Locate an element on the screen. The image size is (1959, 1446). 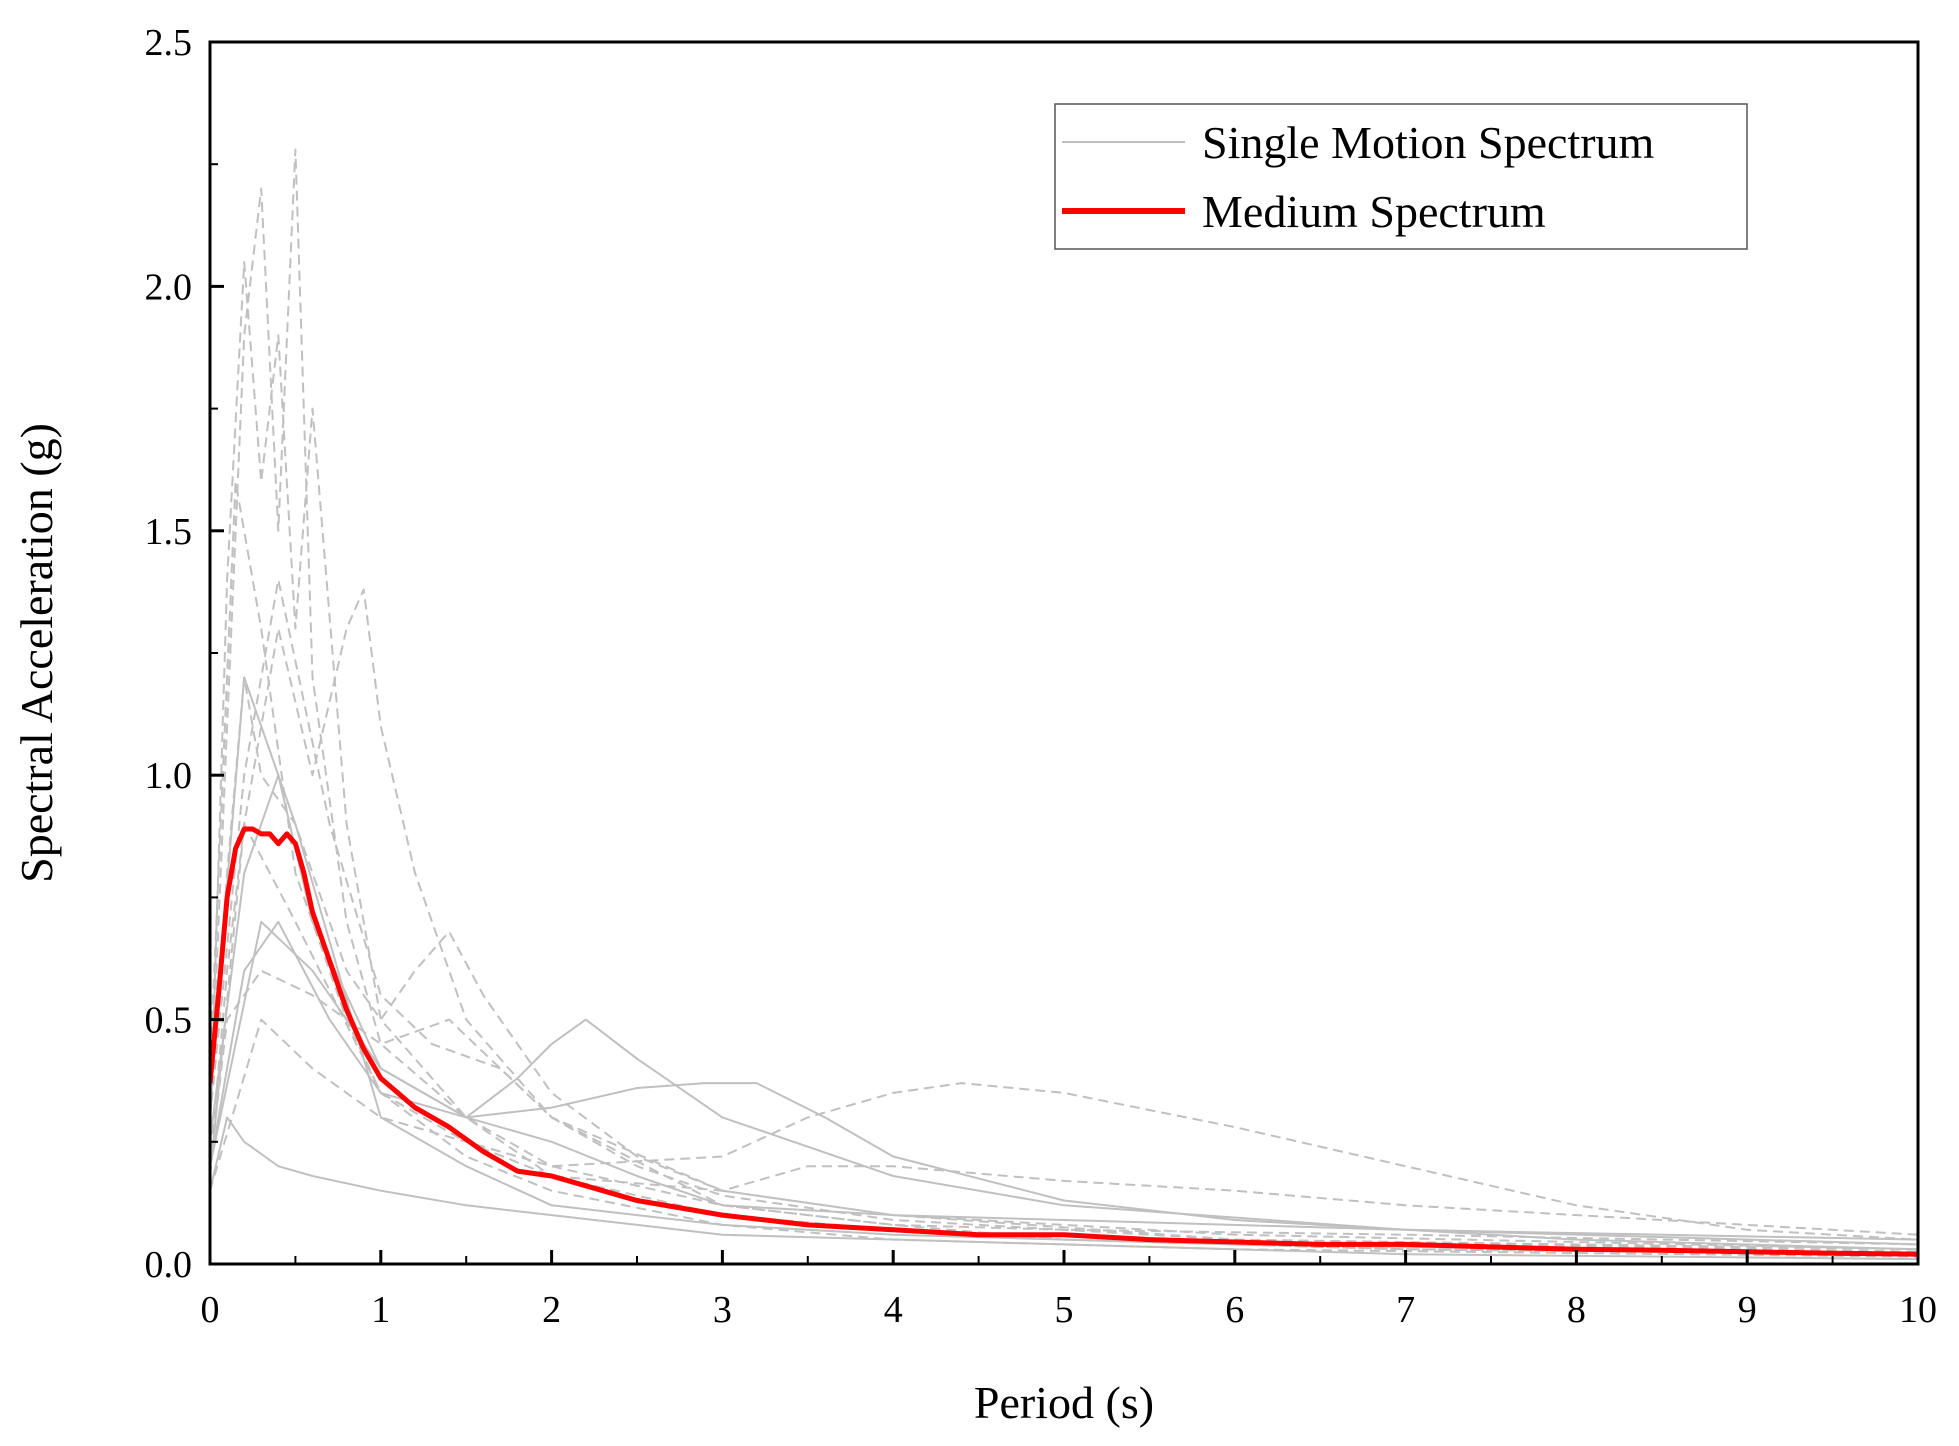
y-tick-label: 2.5 is located at coordinates (169, 43).